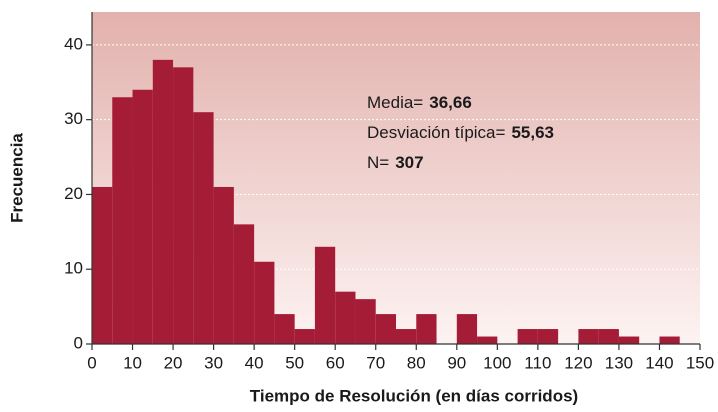  Describe the element at coordinates (659, 362) in the screenshot. I see `x-tick-label: 140` at that location.